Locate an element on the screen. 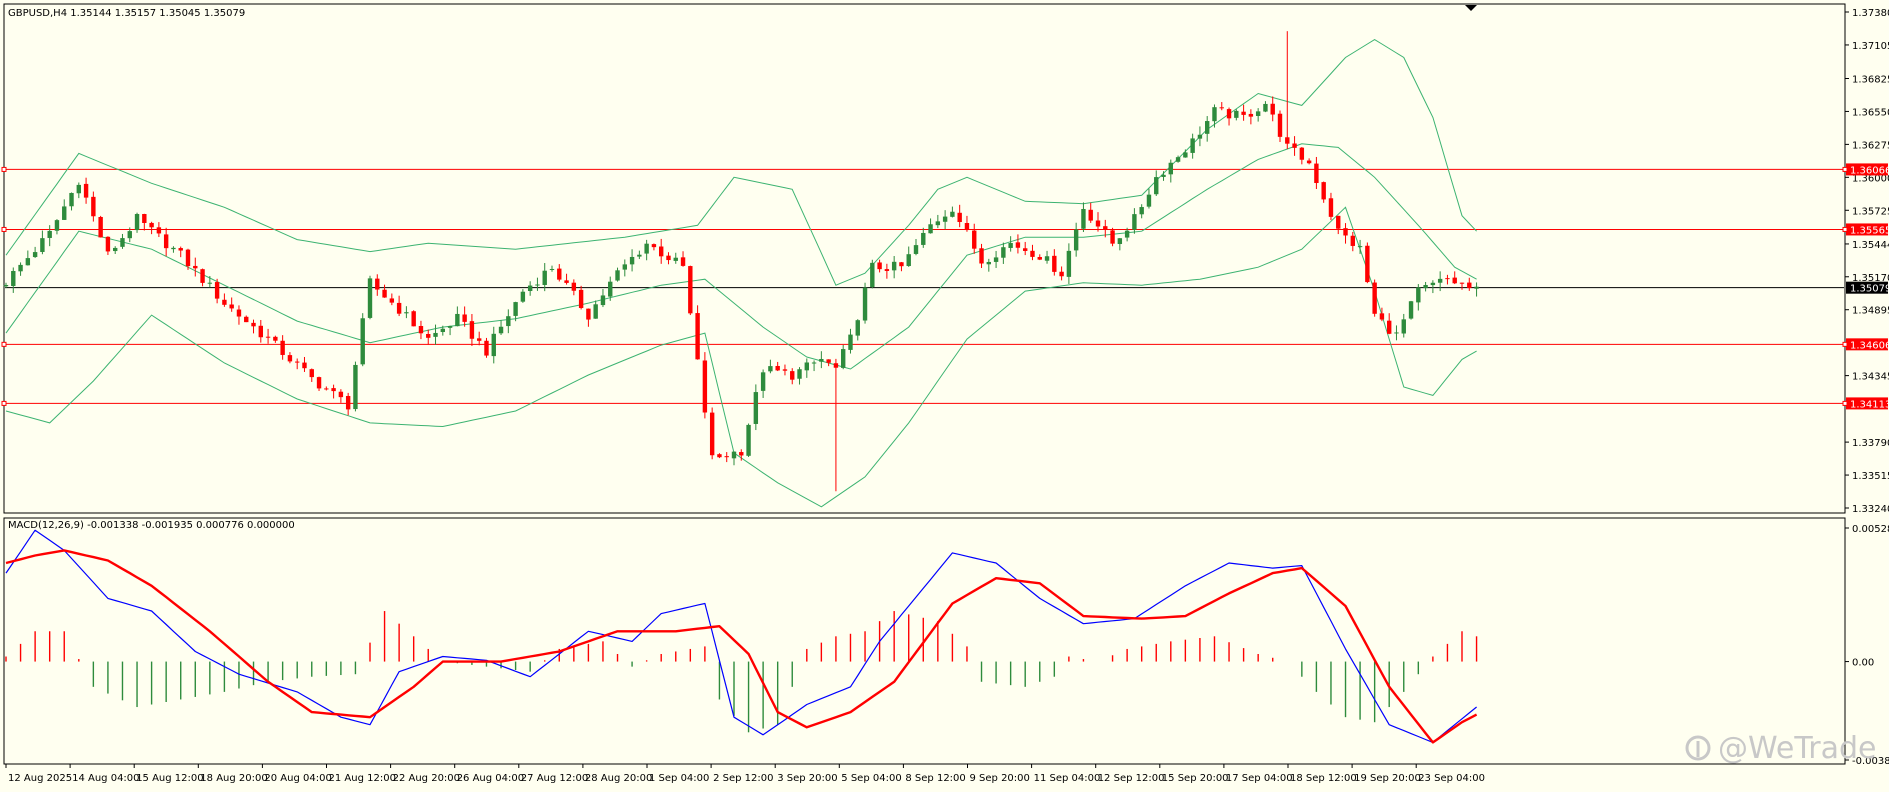  time-tick-label: 2 Sep 12:00 is located at coordinates (743, 778).